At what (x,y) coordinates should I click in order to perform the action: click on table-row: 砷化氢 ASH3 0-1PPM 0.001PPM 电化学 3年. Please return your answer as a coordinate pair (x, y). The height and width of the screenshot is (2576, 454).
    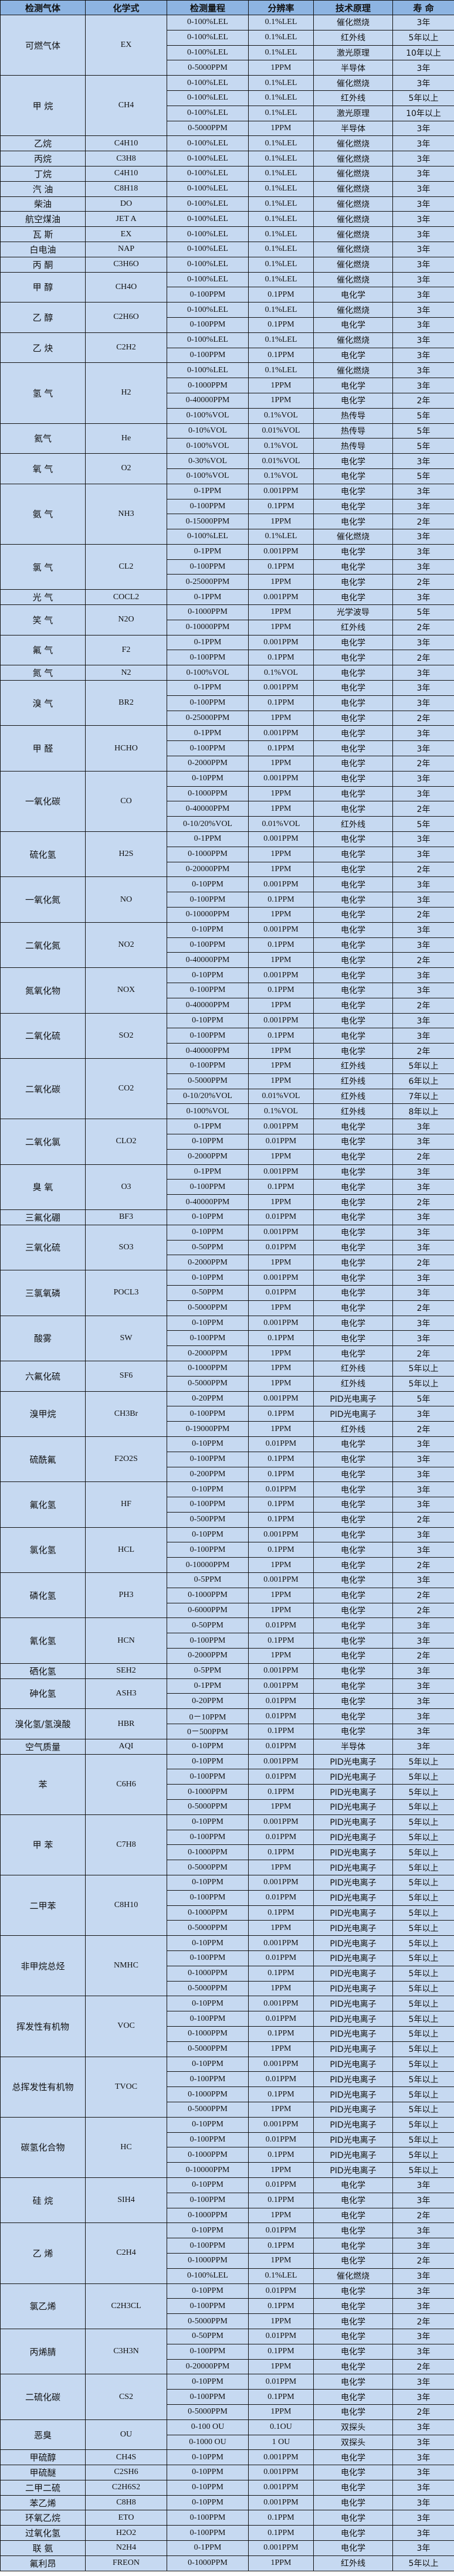
    Looking at the image, I should click on (227, 1694).